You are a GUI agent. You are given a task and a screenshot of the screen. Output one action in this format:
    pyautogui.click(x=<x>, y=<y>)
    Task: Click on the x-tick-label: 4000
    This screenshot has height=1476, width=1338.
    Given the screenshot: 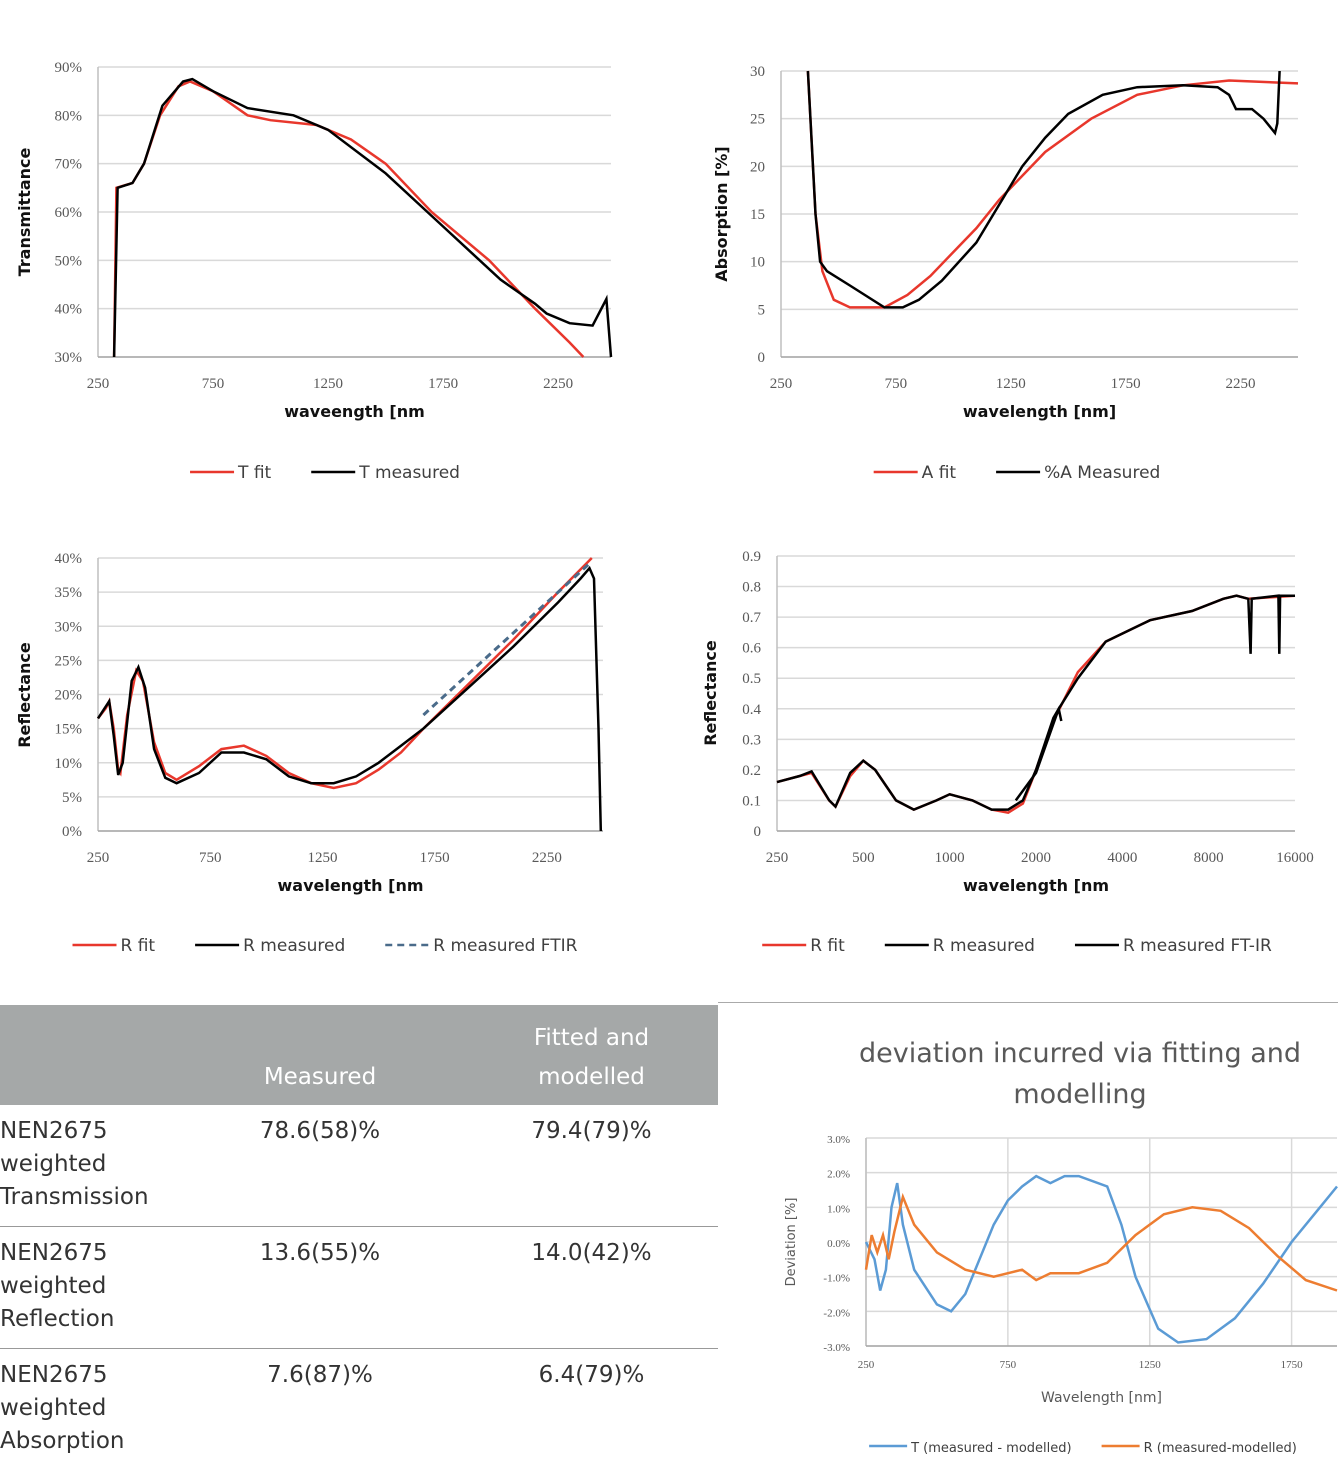 What is the action you would take?
    pyautogui.click(x=1122, y=858)
    